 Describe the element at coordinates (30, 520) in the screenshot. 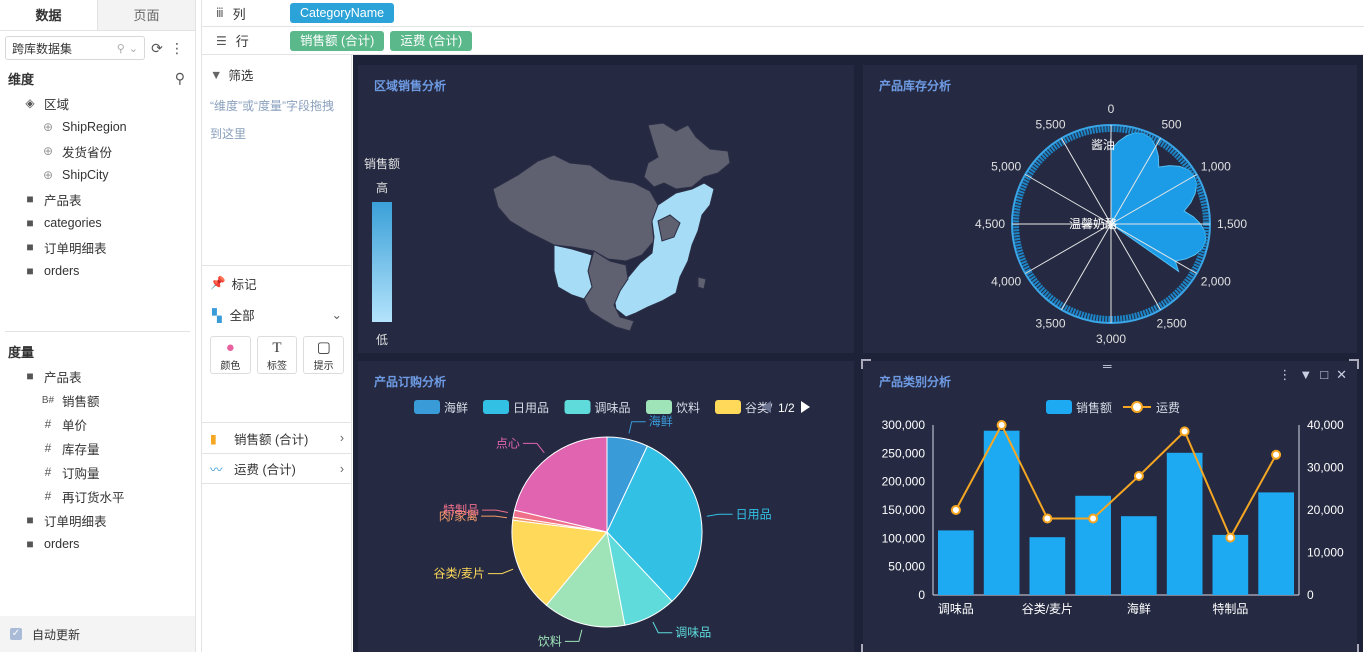

I see `folder-icon: ■` at that location.